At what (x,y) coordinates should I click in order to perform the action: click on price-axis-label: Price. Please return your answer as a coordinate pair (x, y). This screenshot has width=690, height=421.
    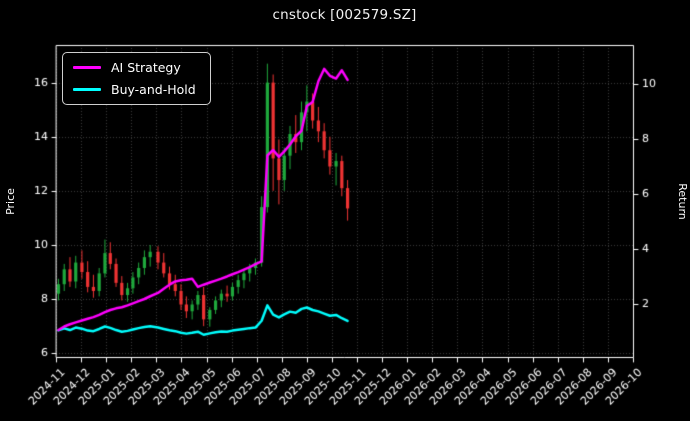
    Looking at the image, I should click on (10, 201).